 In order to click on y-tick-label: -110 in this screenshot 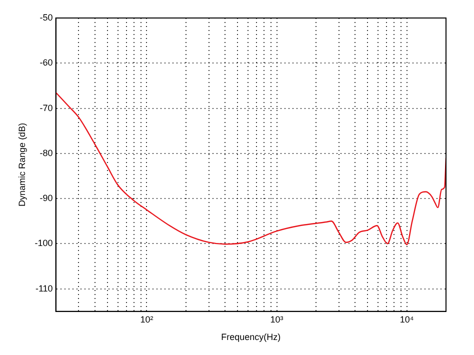, I will do `click(44, 288)`.